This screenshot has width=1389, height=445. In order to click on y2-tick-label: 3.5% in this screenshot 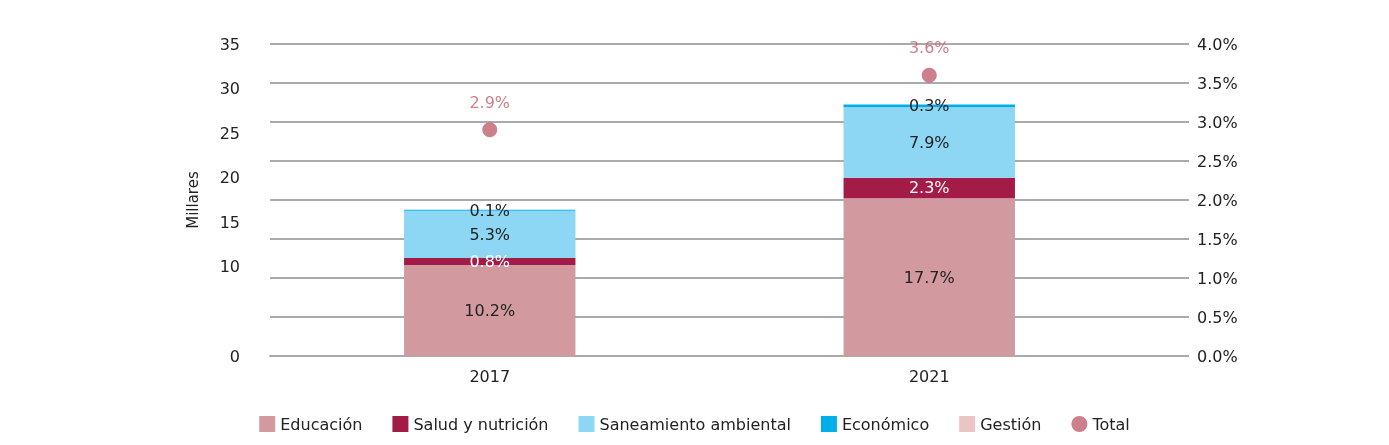, I will do `click(1217, 83)`.